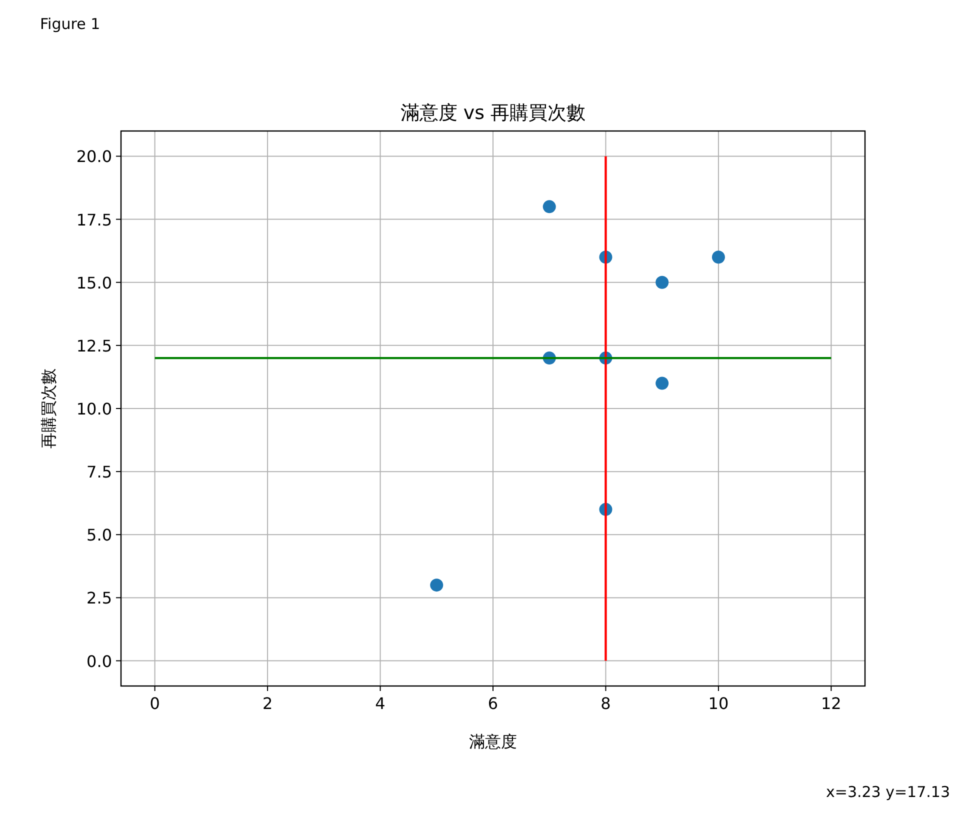 This screenshot has height=816, width=962. I want to click on y-tick-label: 7.5, so click(99, 472).